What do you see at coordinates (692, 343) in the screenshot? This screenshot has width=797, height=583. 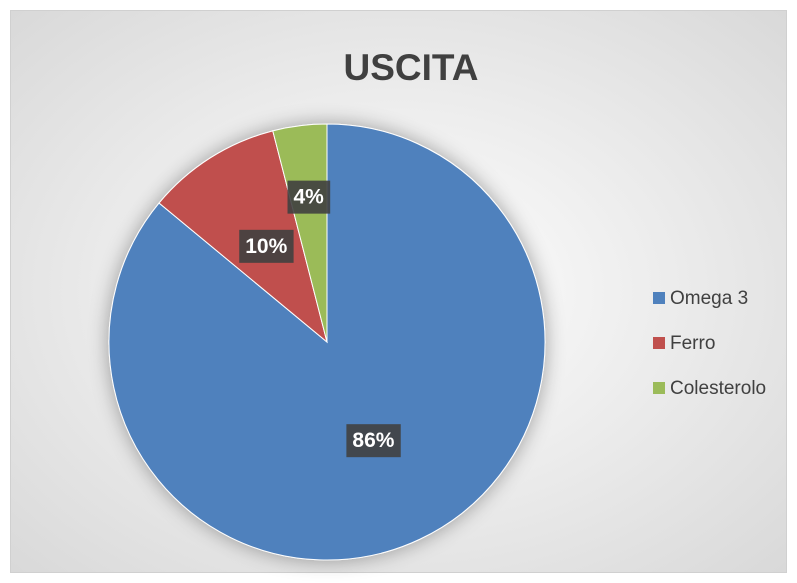 I see `legend-label: Ferro` at bounding box center [692, 343].